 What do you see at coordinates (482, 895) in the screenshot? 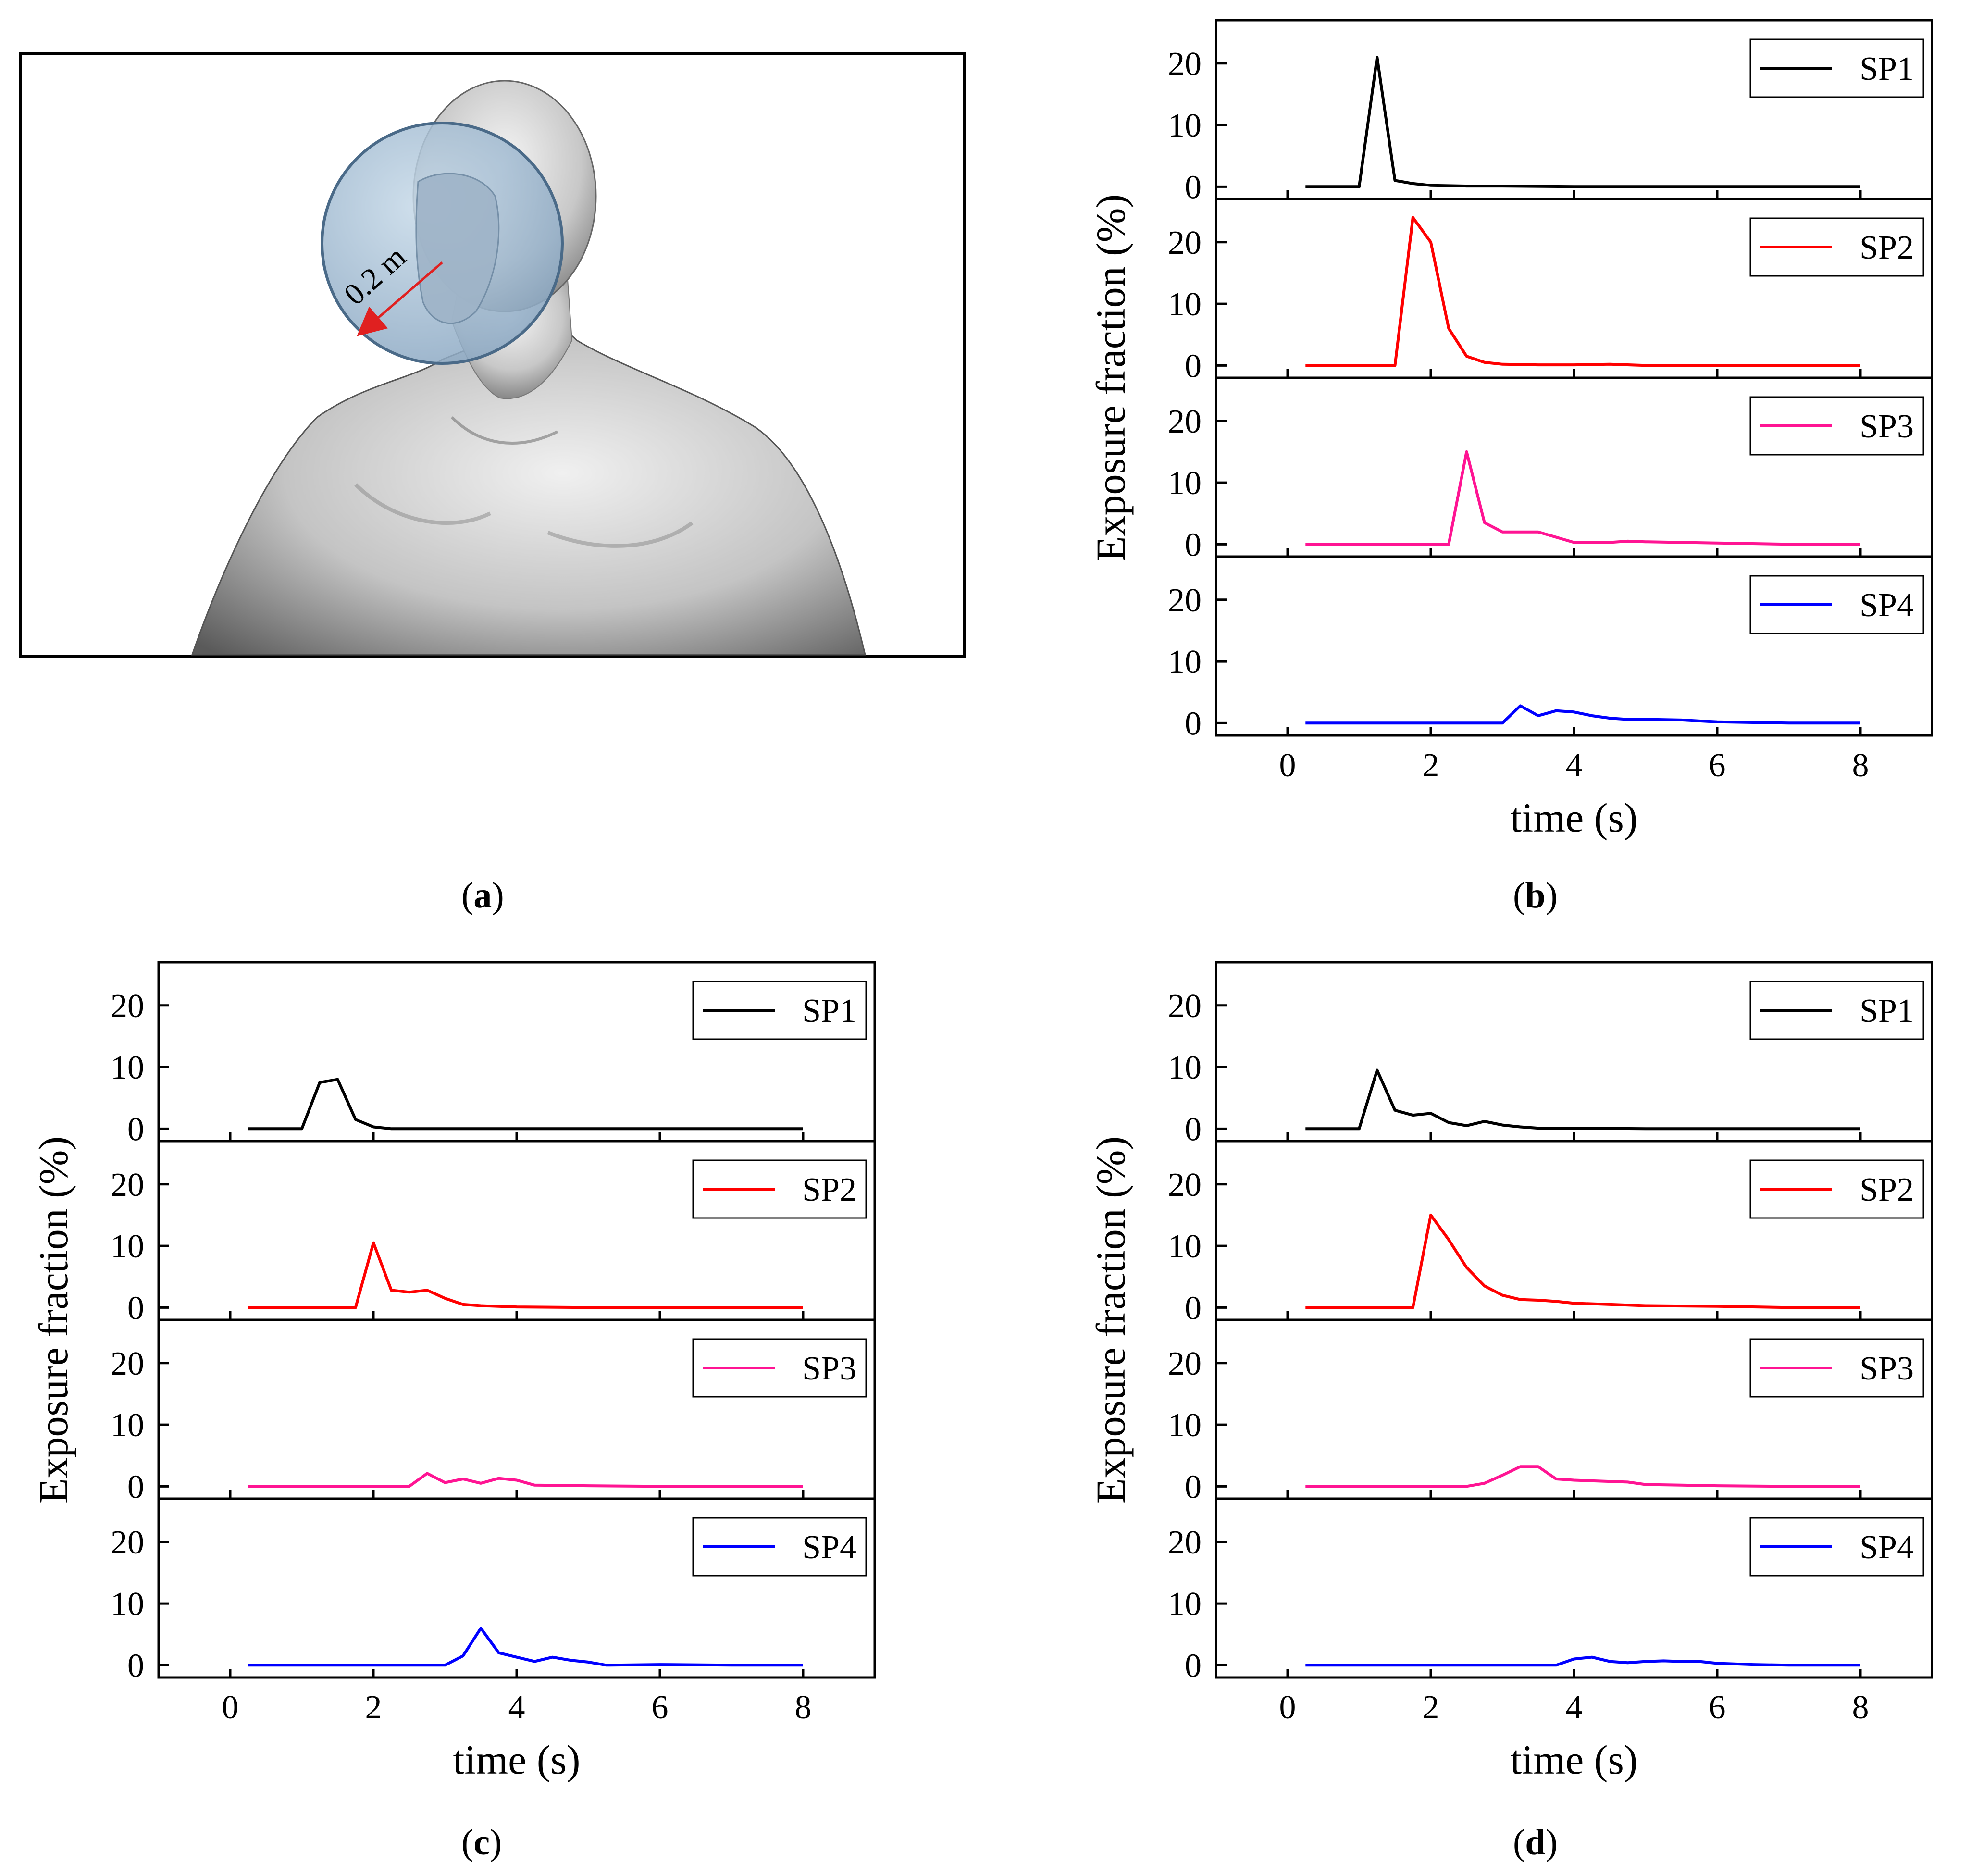
I see `caption-a: (a)` at bounding box center [482, 895].